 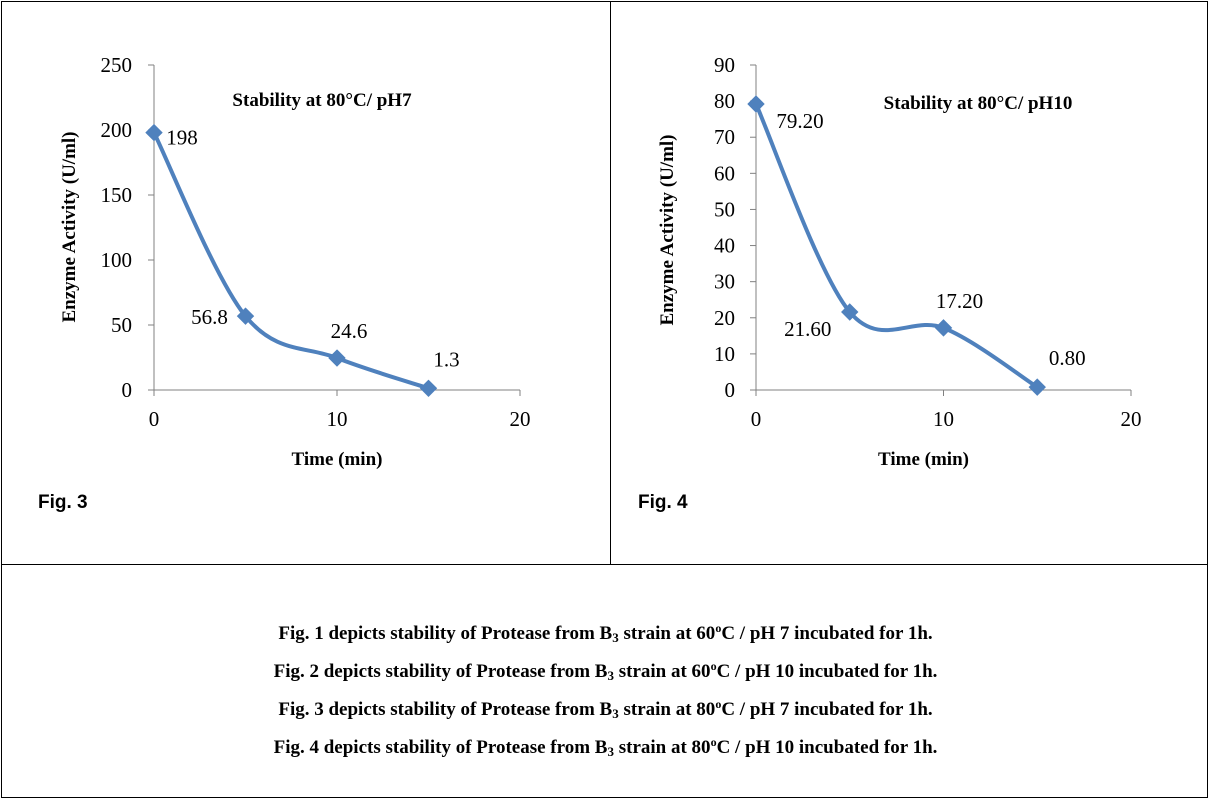 I want to click on data-label: 79.20, so click(x=799, y=121).